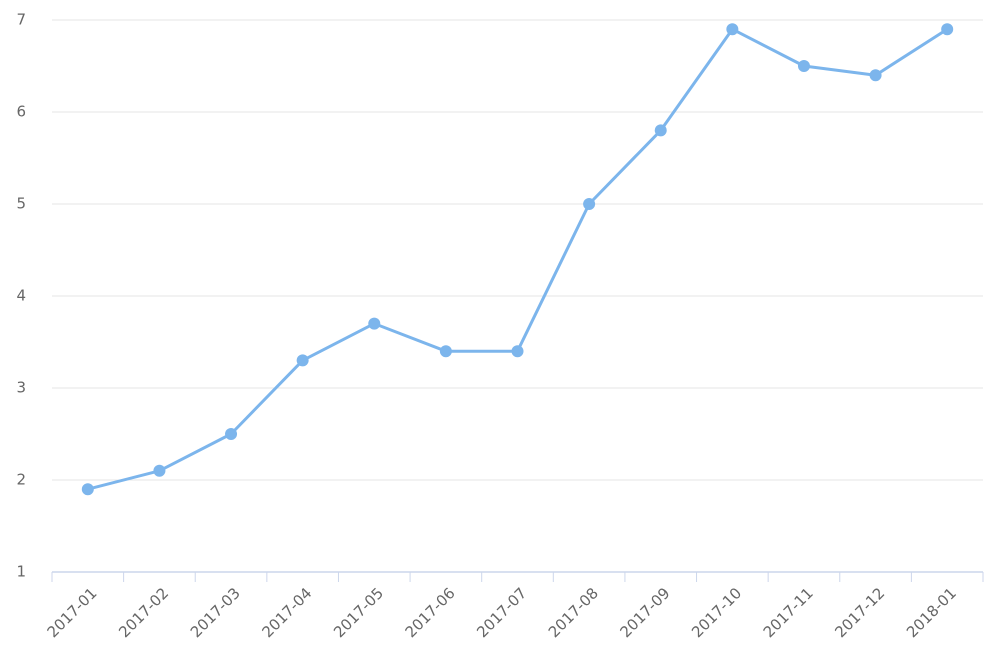 The height and width of the screenshot is (670, 1000). What do you see at coordinates (21, 20) in the screenshot?
I see `y-tick-label: 7` at bounding box center [21, 20].